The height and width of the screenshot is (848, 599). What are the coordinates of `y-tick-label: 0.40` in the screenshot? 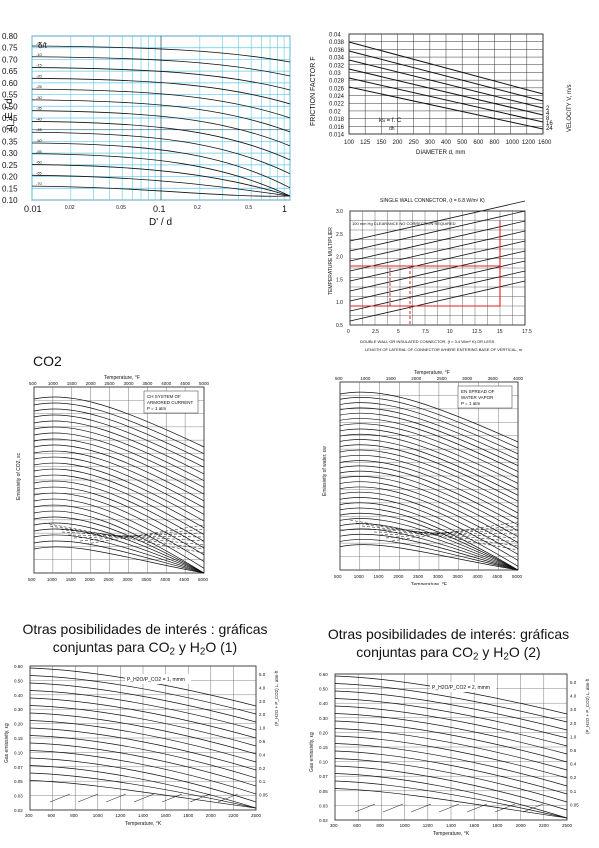 It's located at (10, 130).